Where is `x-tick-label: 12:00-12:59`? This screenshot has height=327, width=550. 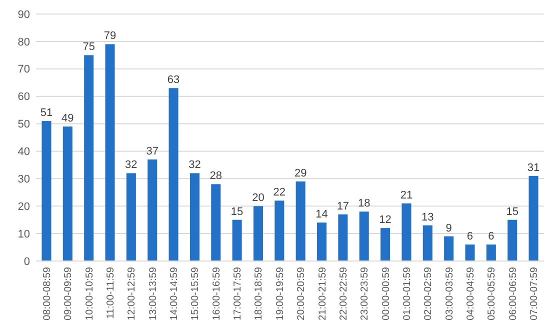 x-tick-label: 12:00-12:59 is located at coordinates (132, 293).